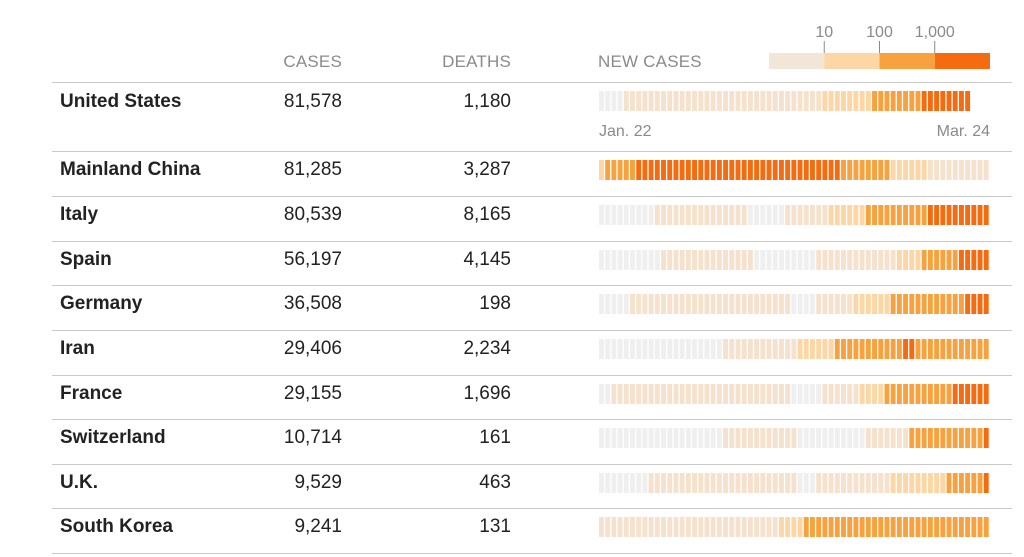  What do you see at coordinates (512, 351) in the screenshot?
I see `table-row: Iran 29,406 2,234` at bounding box center [512, 351].